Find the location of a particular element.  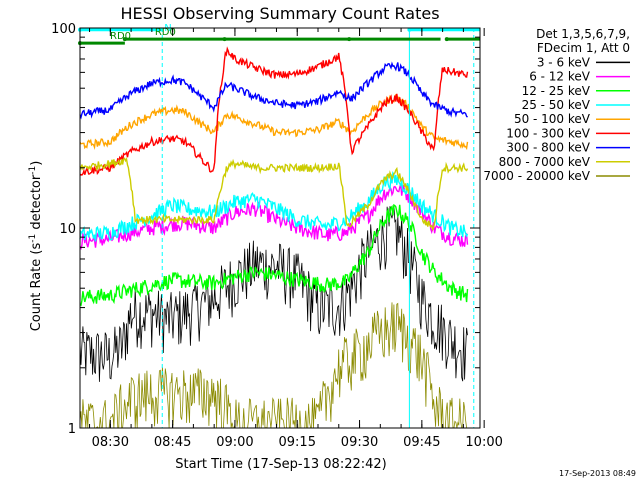

y-axis-label-sup2: -1 is located at coordinates (33, 170).